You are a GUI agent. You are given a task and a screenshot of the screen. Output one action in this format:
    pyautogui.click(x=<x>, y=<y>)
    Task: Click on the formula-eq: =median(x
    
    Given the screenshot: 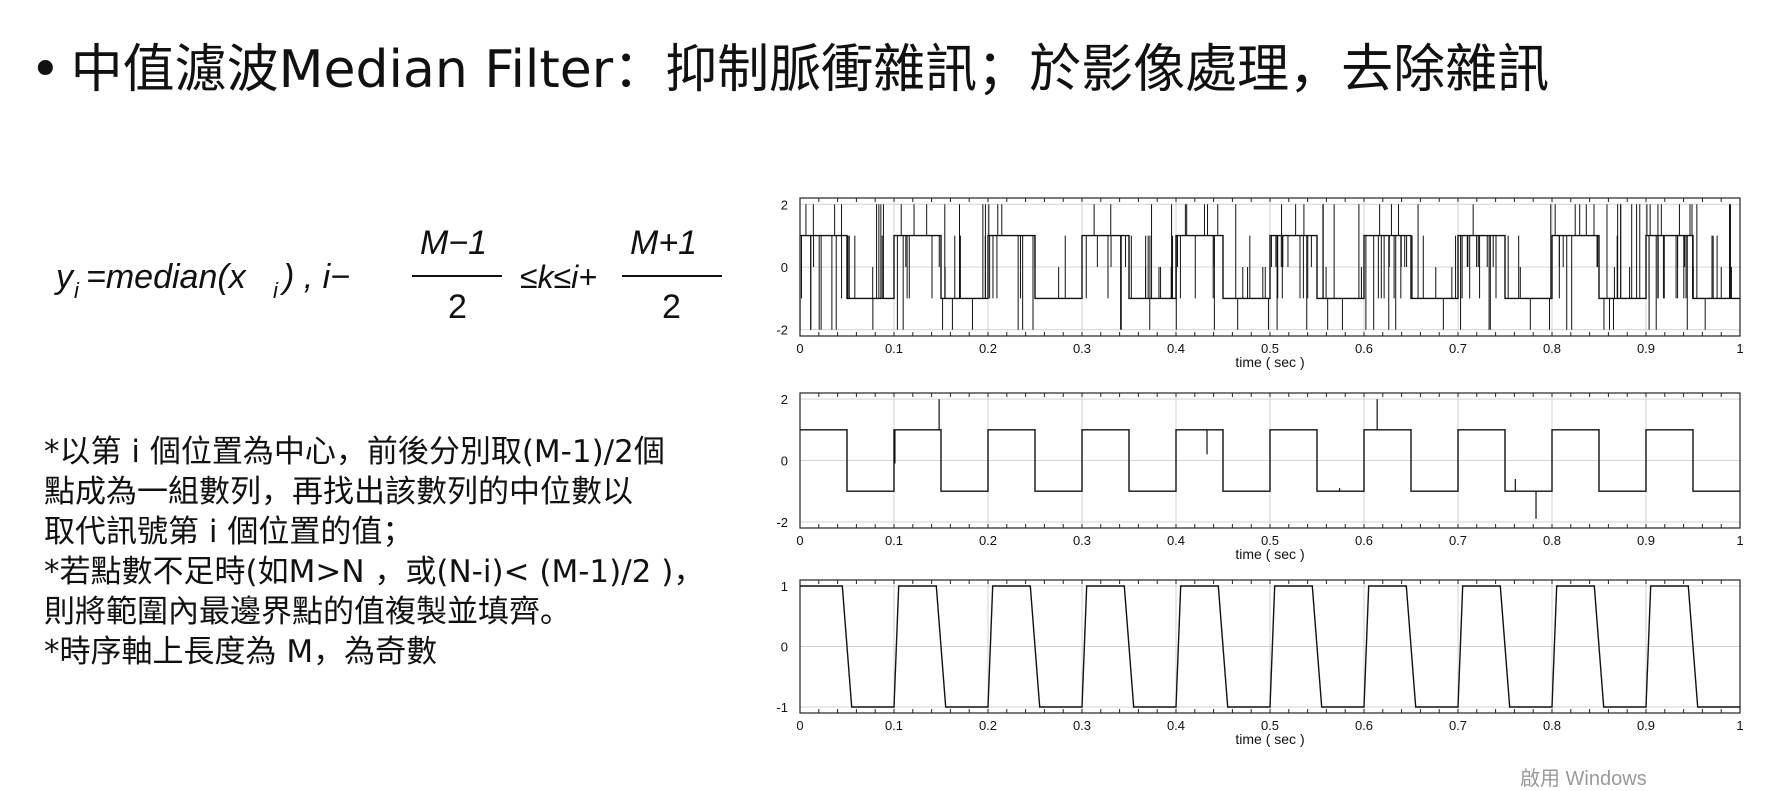 What is the action you would take?
    pyautogui.click(x=166, y=277)
    